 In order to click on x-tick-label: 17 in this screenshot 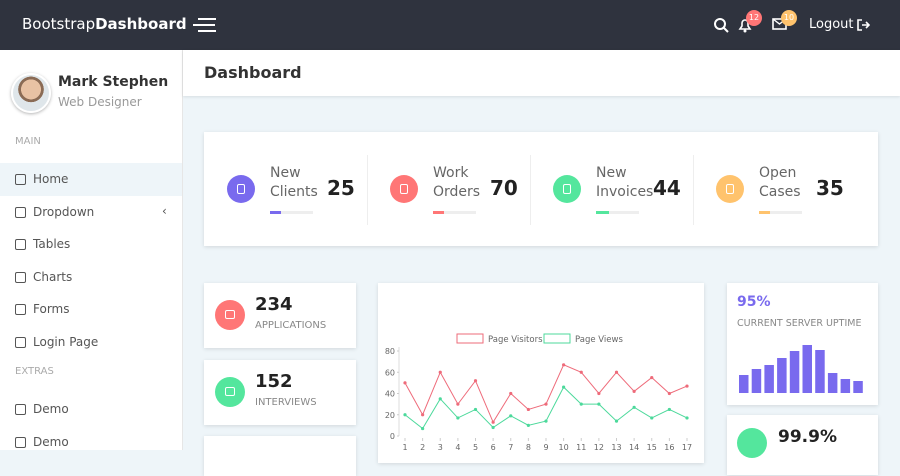, I will do `click(687, 446)`.